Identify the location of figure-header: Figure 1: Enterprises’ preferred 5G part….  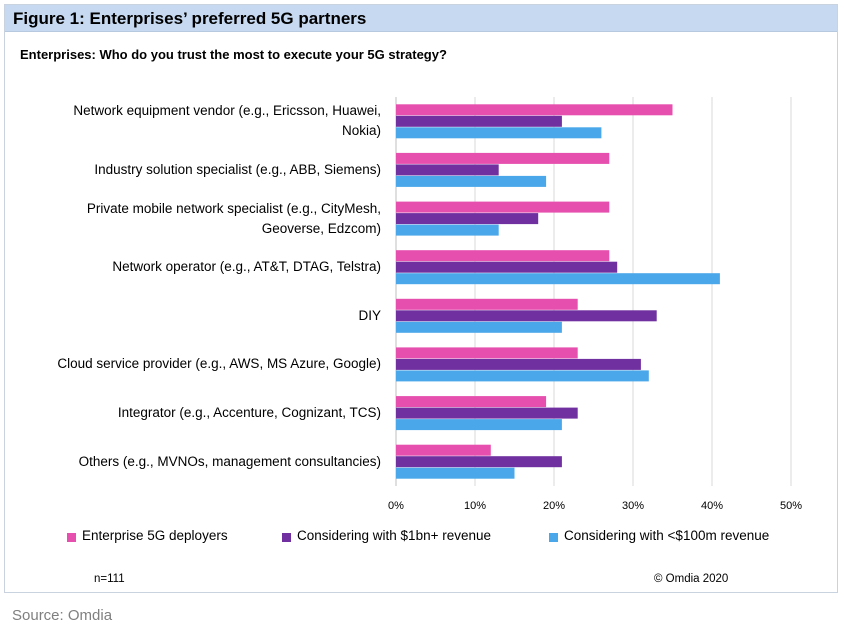
(421, 18).